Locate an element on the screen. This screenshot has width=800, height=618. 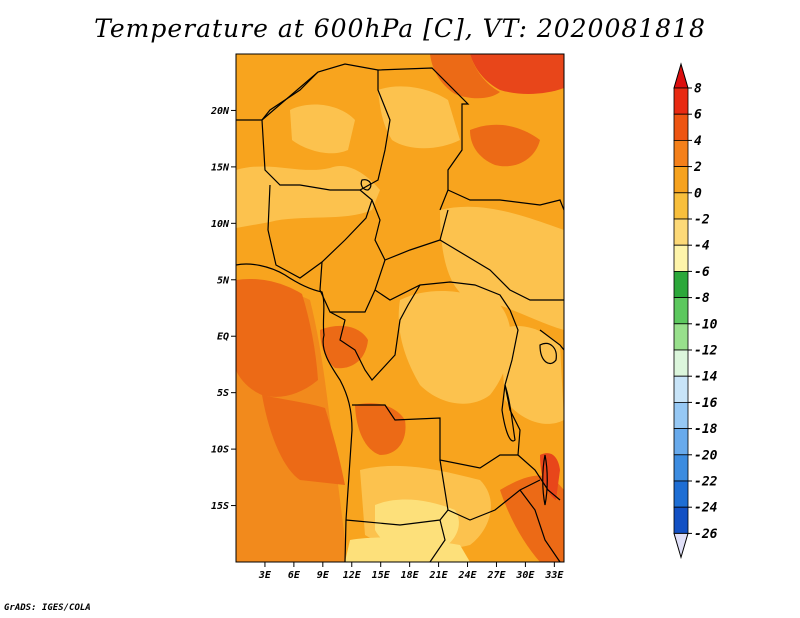
border-angola is located at coordinates (435, 436).